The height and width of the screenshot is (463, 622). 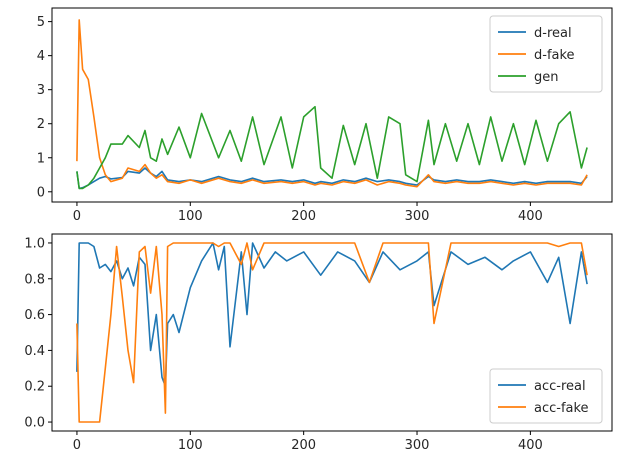 What do you see at coordinates (34, 351) in the screenshot?
I see `y-tick-label: 0.4` at bounding box center [34, 351].